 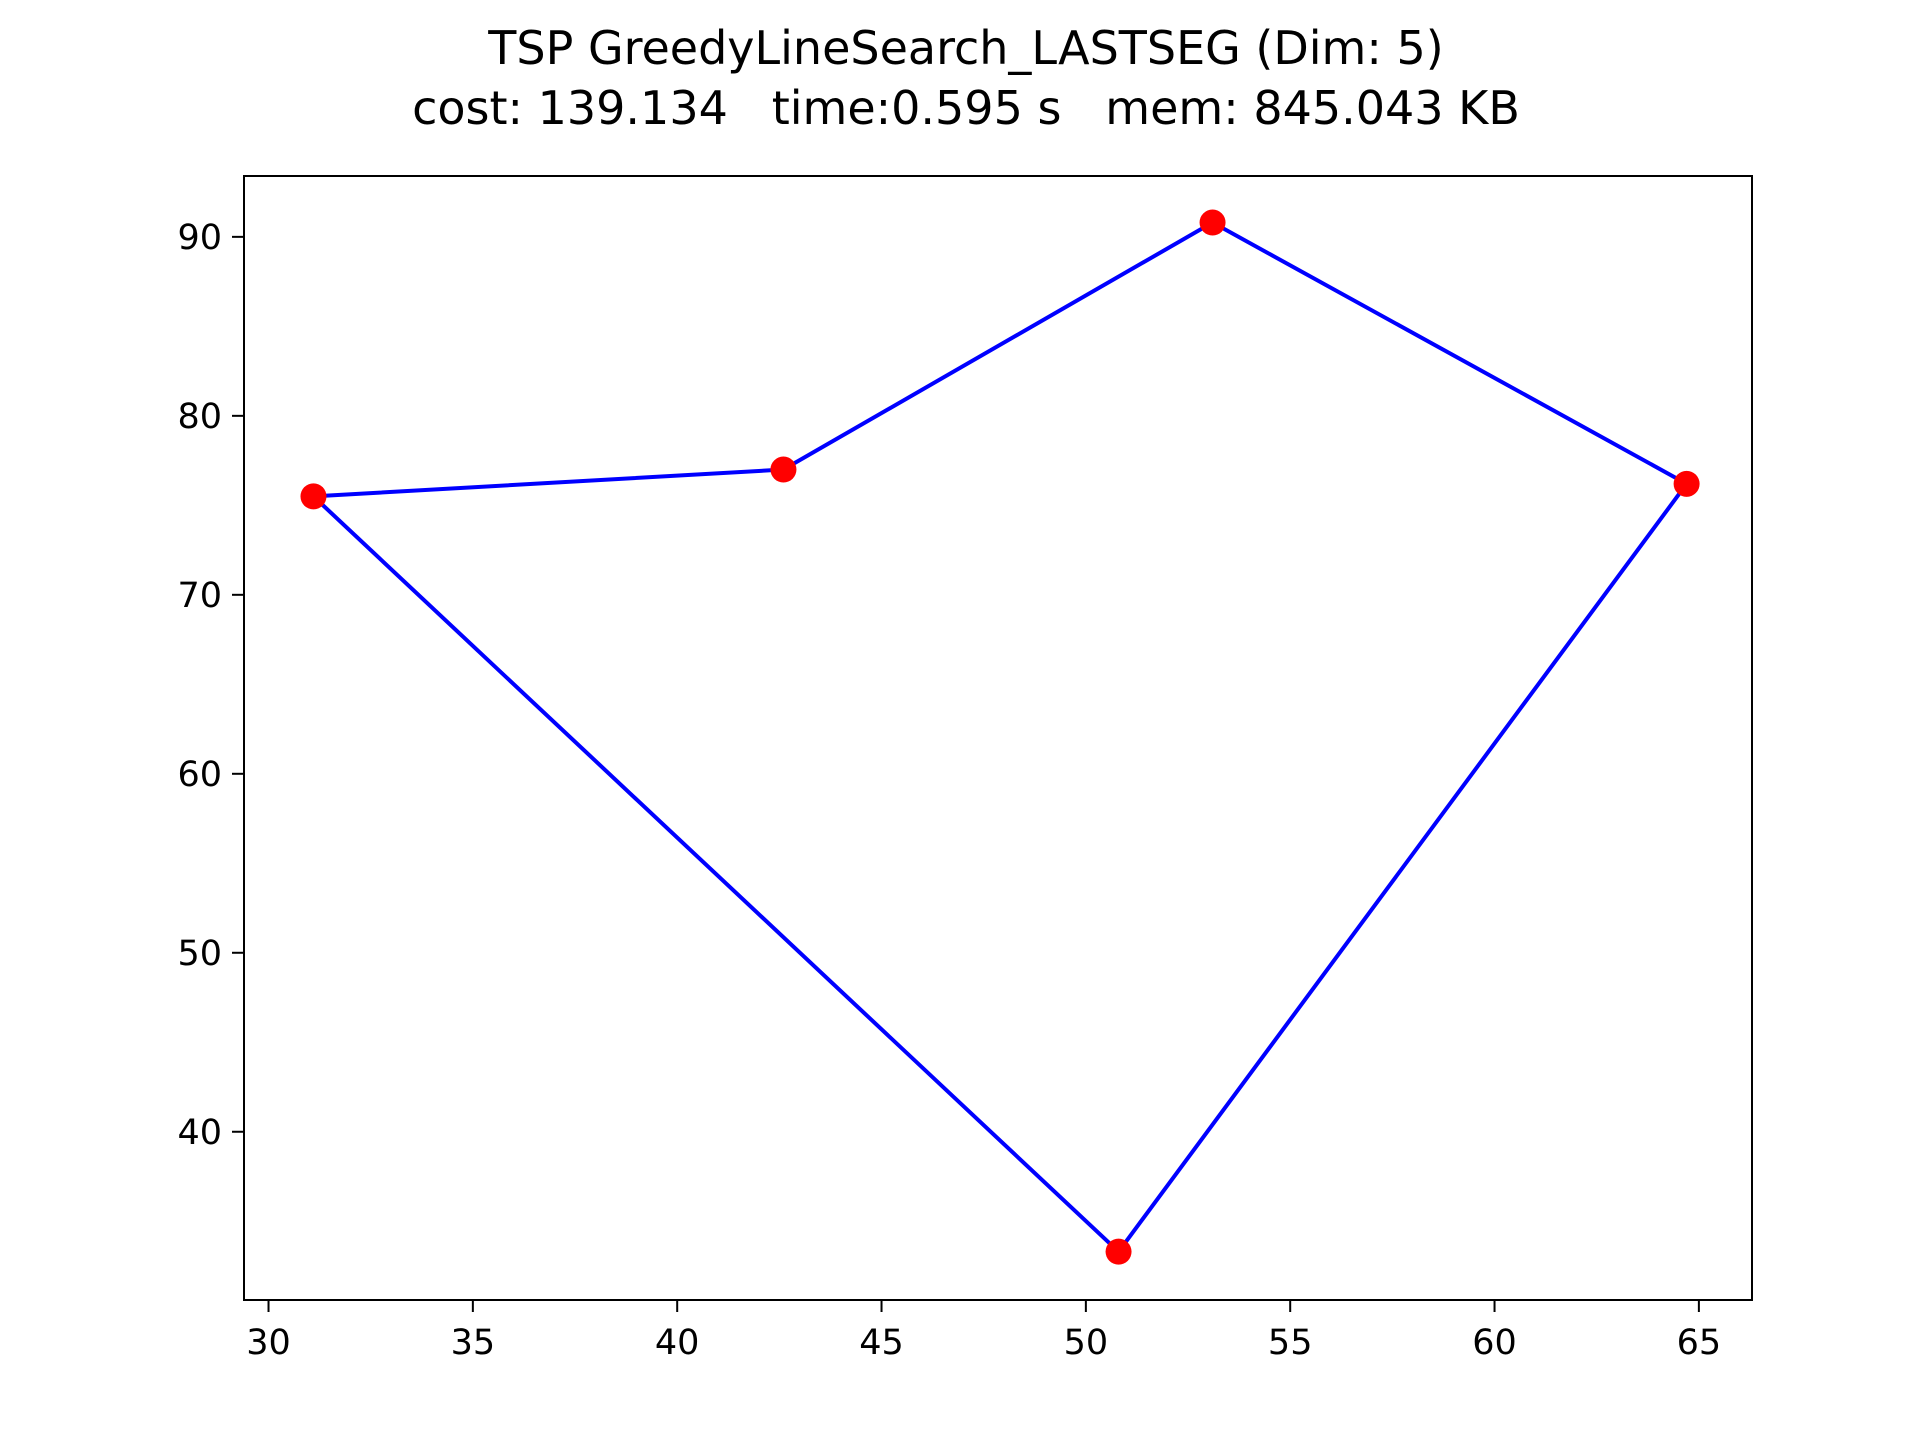 I want to click on y-tick-label: 60, so click(x=199, y=775).